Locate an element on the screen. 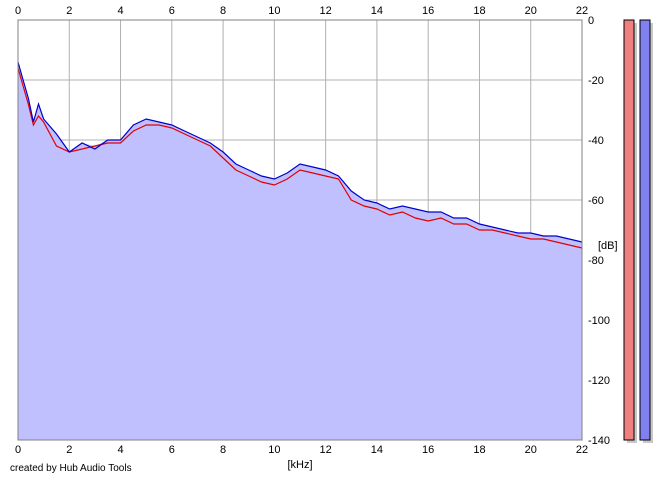 The height and width of the screenshot is (481, 664). x-tick-label-top: 20 is located at coordinates (531, 11).